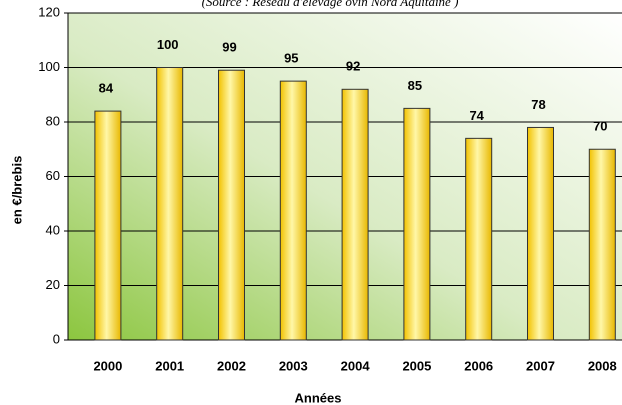 The image size is (622, 405). I want to click on data-label: 84, so click(106, 88).